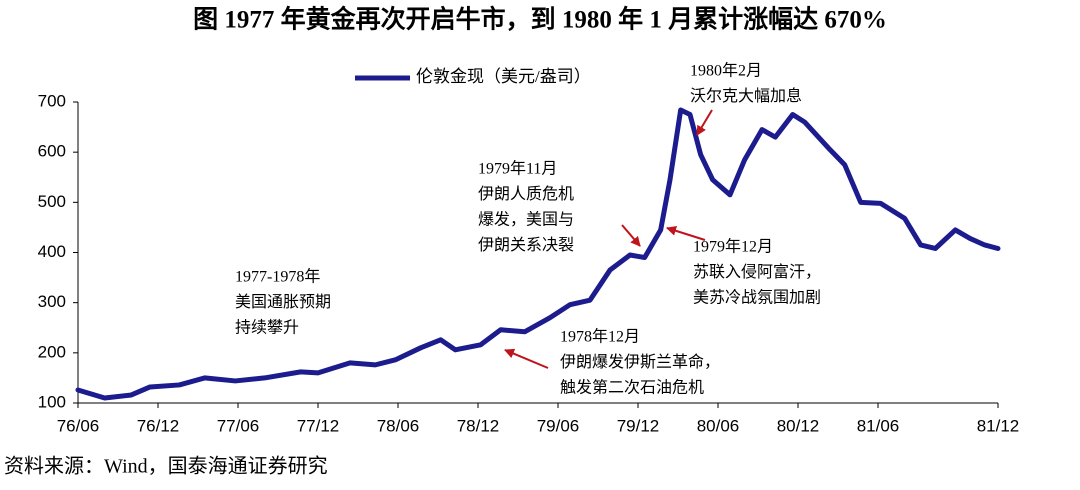 Image resolution: width=1080 pixels, height=490 pixels. What do you see at coordinates (600, 337) in the screenshot?
I see `annotation: 1978年12月` at bounding box center [600, 337].